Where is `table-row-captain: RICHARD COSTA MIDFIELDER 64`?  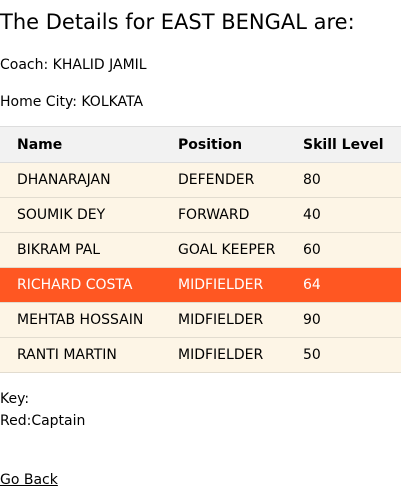 table-row-captain: RICHARD COSTA MIDFIELDER 64 is located at coordinates (200, 285).